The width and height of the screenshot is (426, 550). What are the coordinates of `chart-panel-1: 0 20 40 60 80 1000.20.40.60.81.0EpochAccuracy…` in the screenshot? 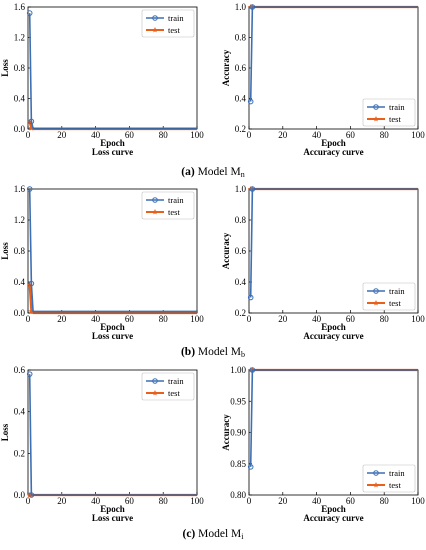 It's located at (323, 79).